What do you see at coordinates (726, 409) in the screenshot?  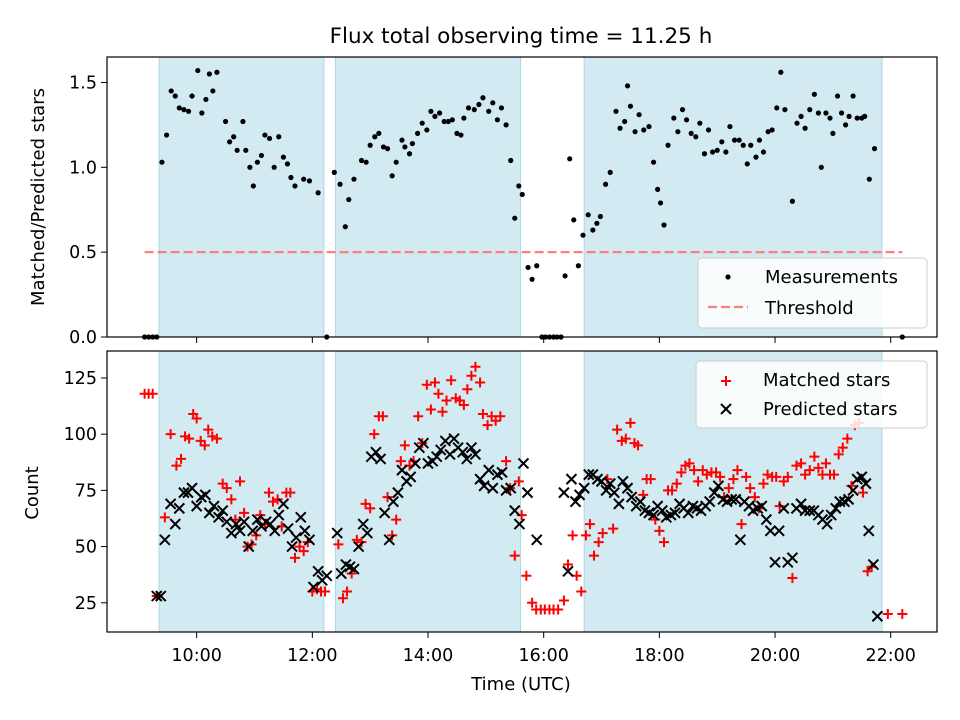 I see `legend-predicted-marker` at bounding box center [726, 409].